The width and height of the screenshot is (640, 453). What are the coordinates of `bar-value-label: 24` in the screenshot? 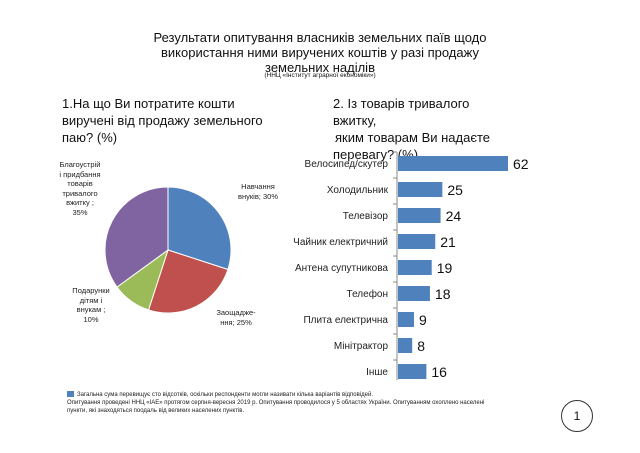 It's located at (454, 216).